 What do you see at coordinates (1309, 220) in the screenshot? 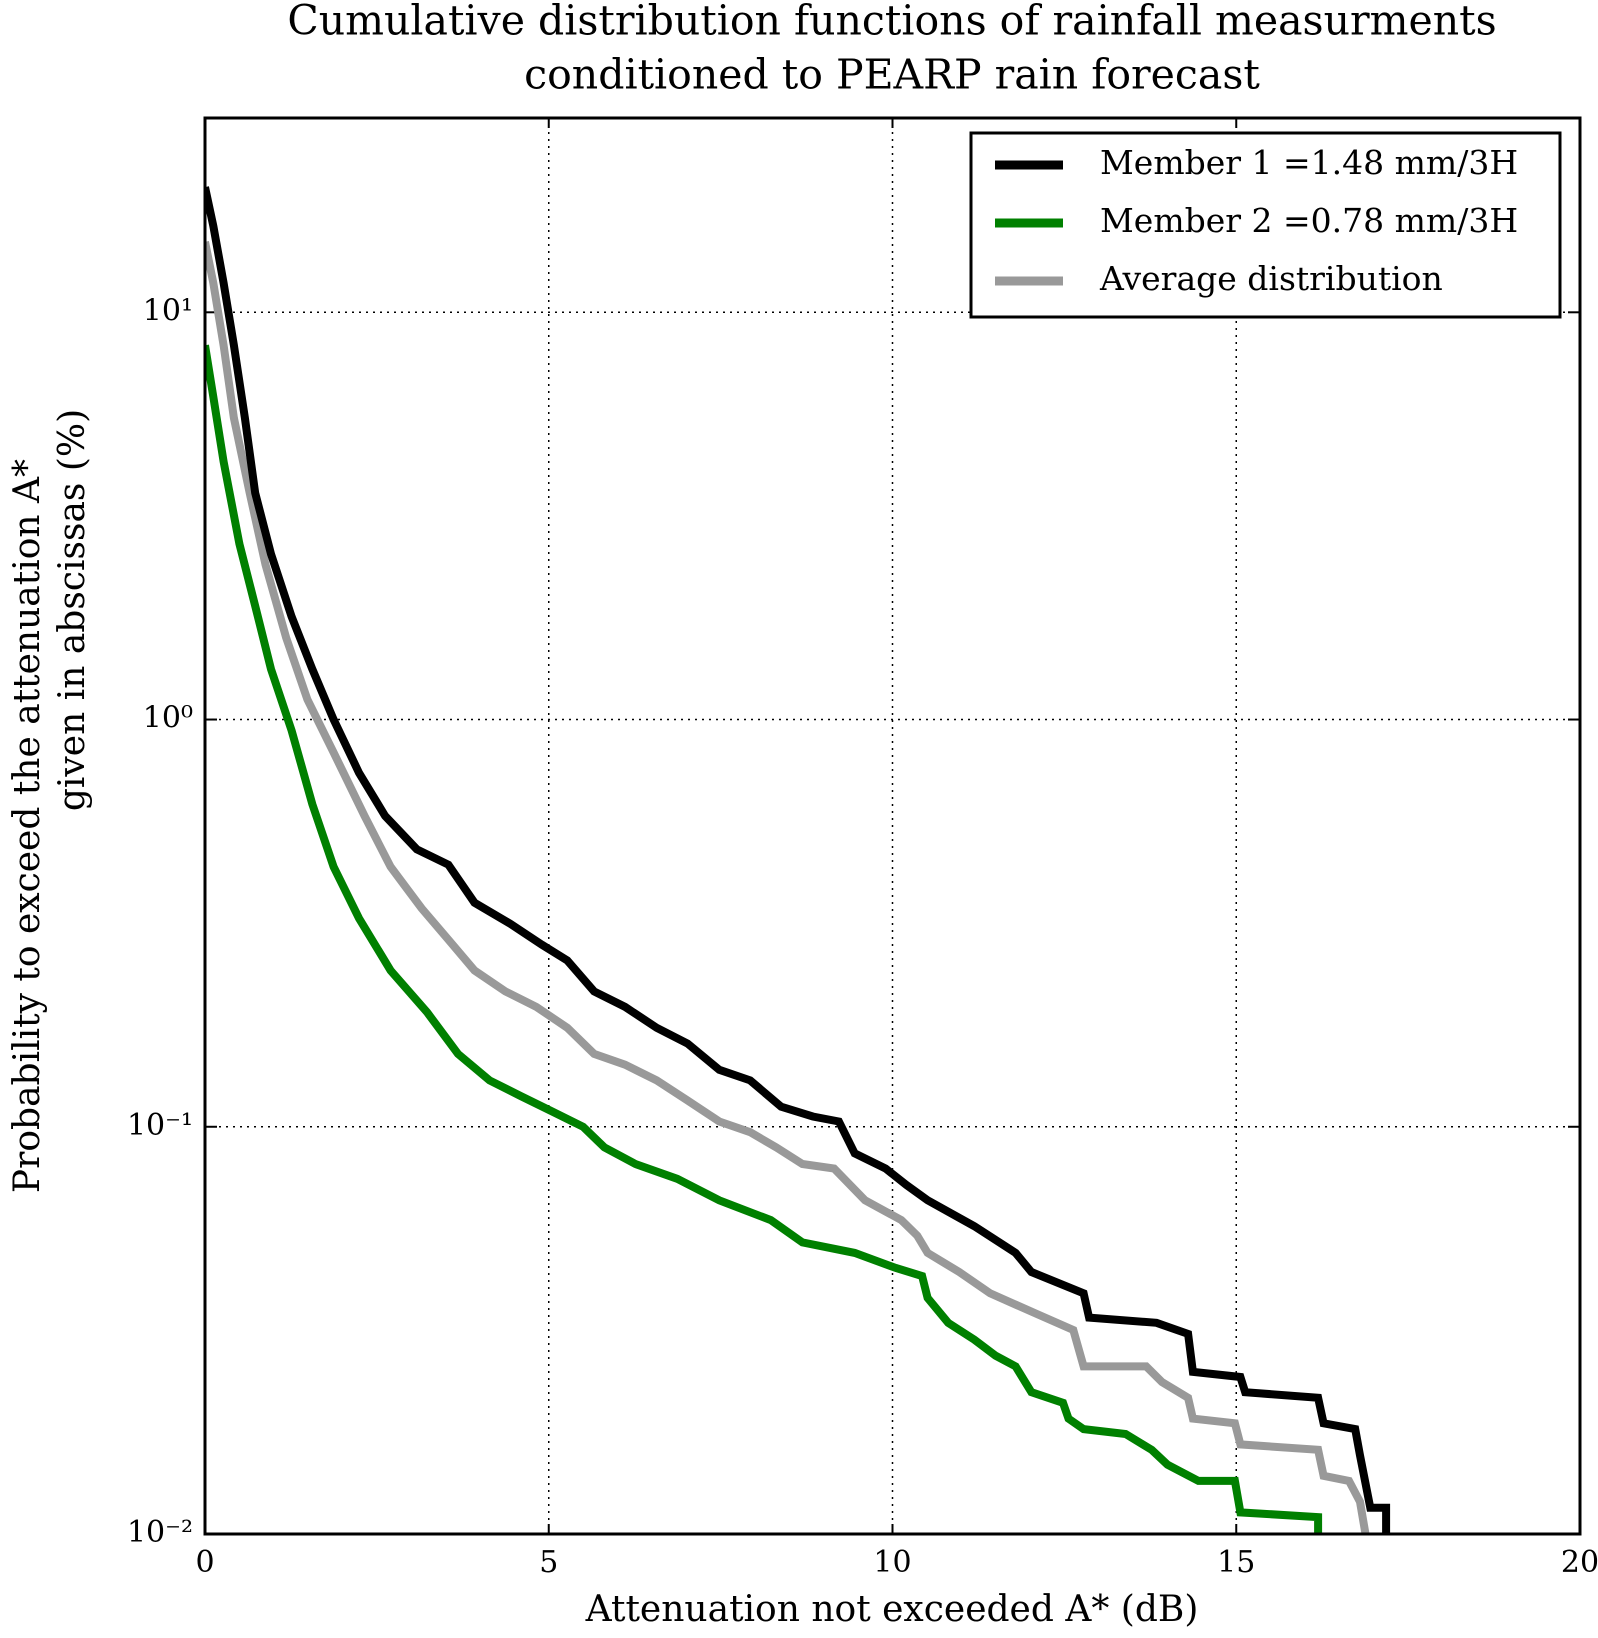
I see `legend-label: Member 2 =0.78 mm/3H` at bounding box center [1309, 220].